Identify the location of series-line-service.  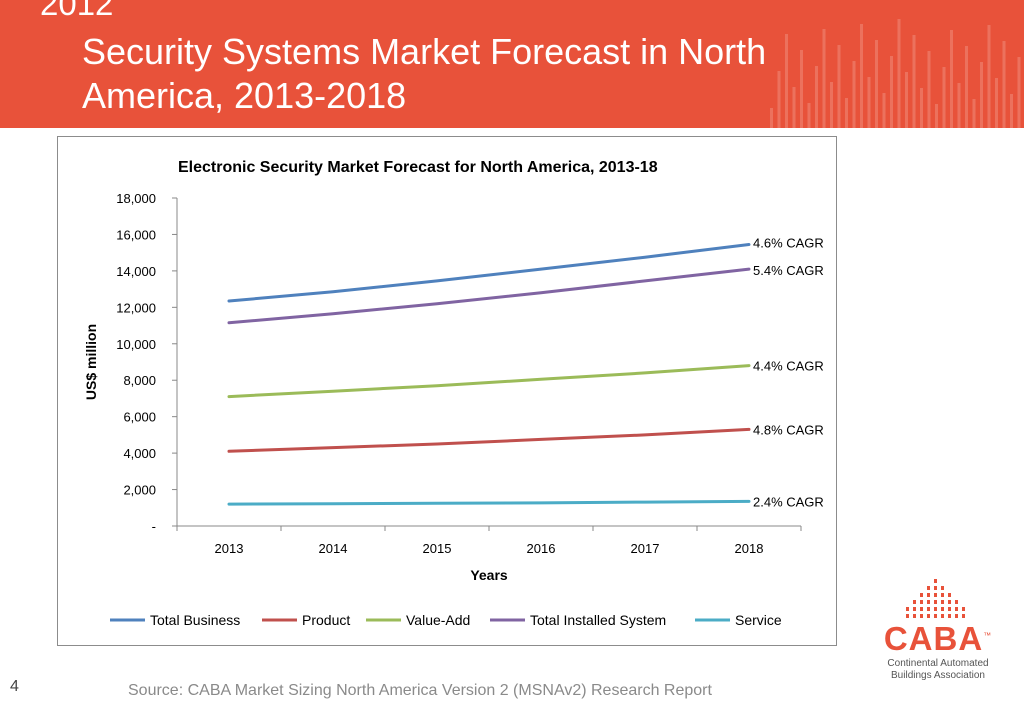
(489, 502).